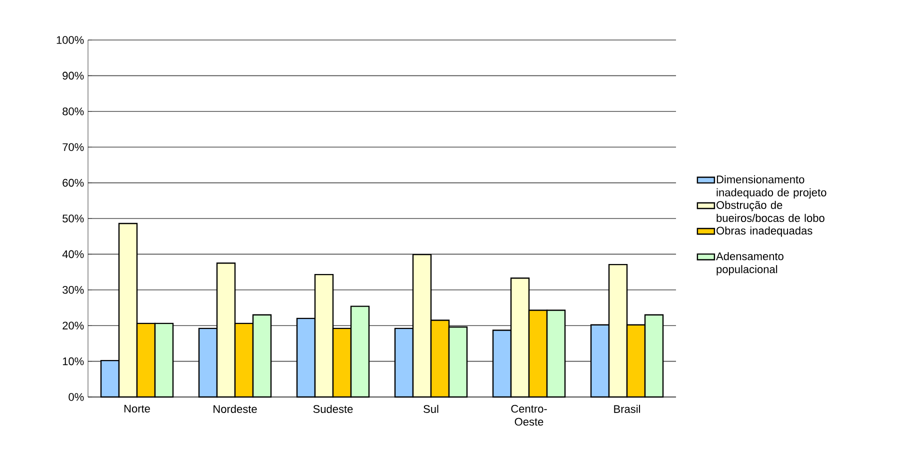 The width and height of the screenshot is (907, 463). What do you see at coordinates (73, 182) in the screenshot?
I see `y-tick-label: 60%` at bounding box center [73, 182].